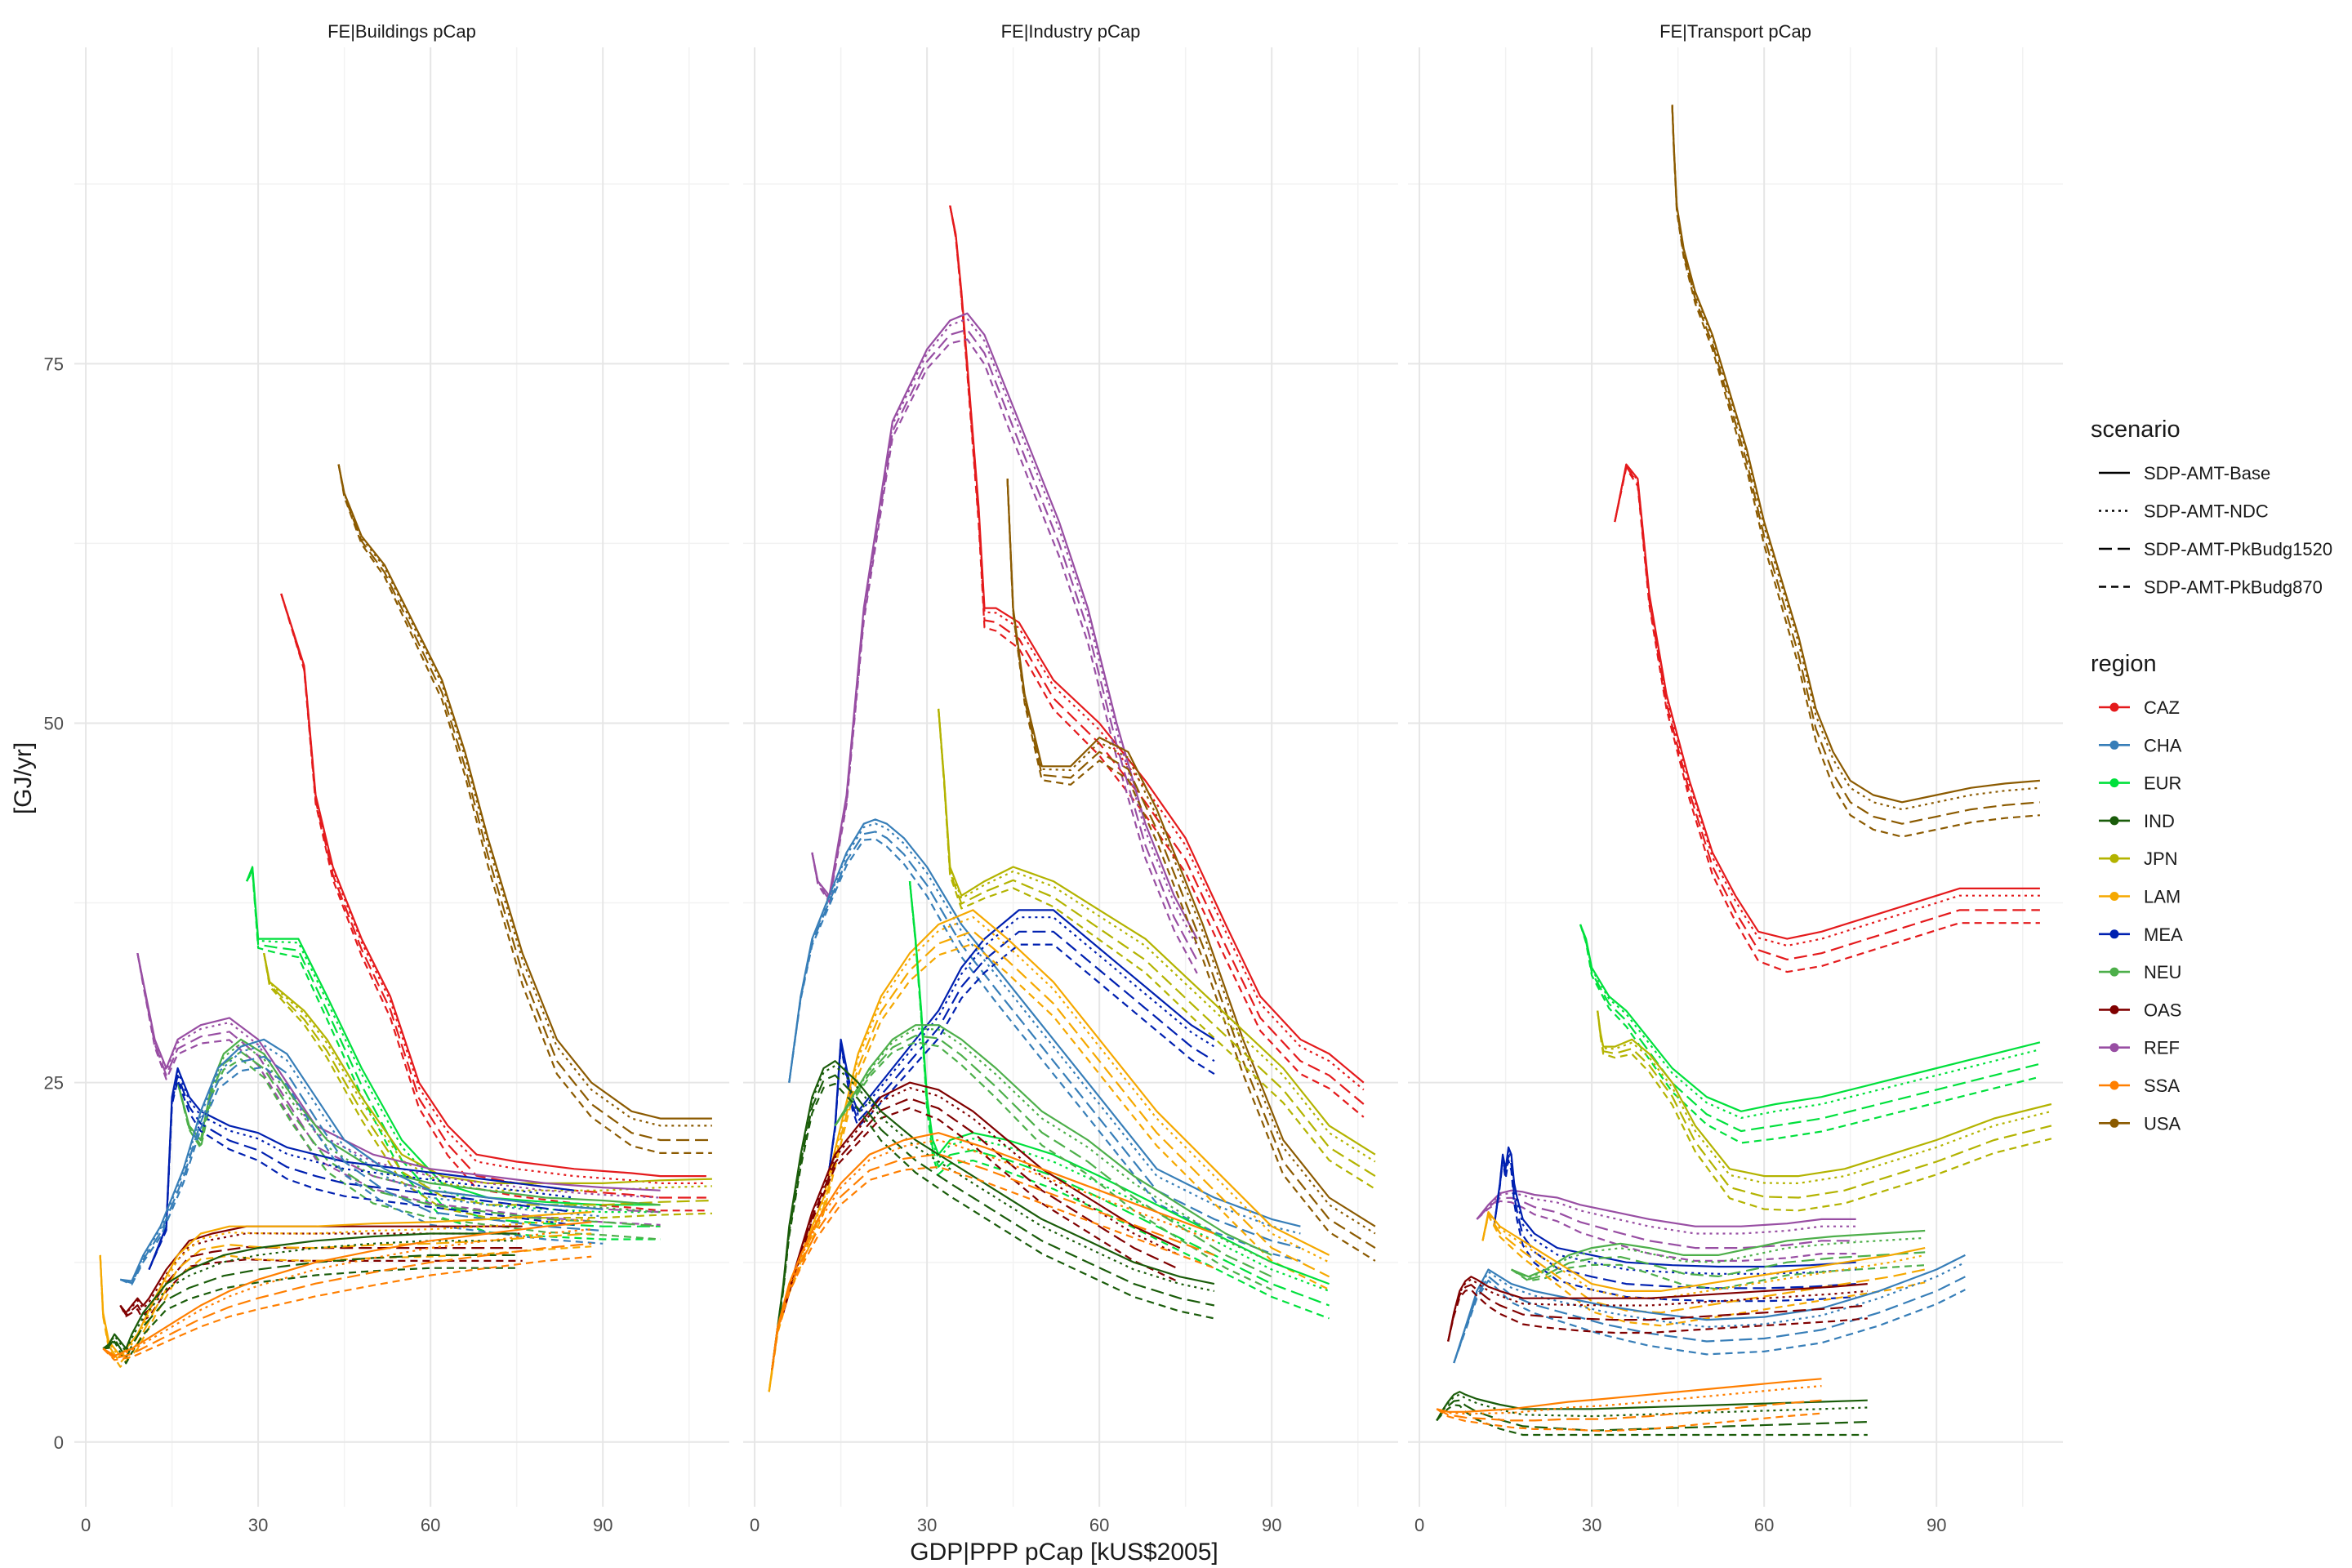  I want to click on legend-dot-oas, so click(2114, 1009).